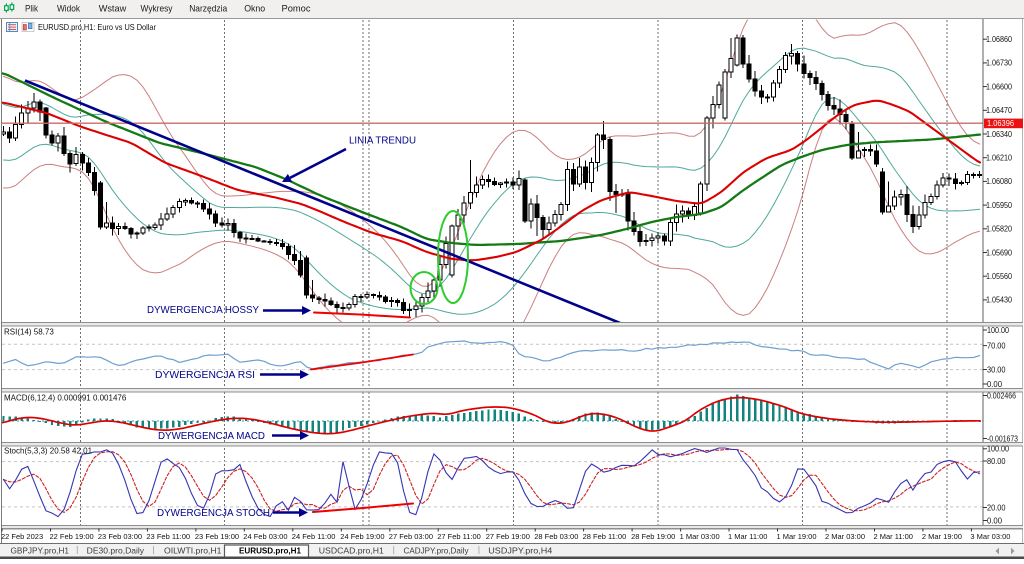 The height and width of the screenshot is (564, 1024). Describe the element at coordinates (97, 27) in the screenshot. I see `svg-text:EURUSD.pro,H1: Euro vs US Dol: EURUSD.pro,H1: Euro vs US Dollar` at that location.